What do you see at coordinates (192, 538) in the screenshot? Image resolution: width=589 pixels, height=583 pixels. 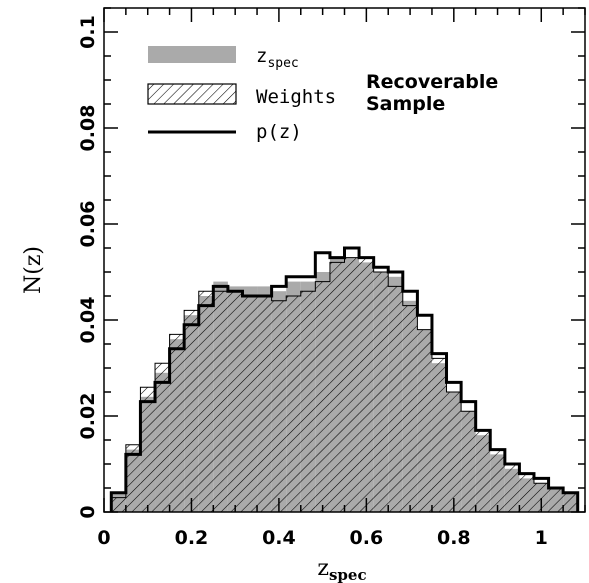 I see `x-tick-label: 0.2` at bounding box center [192, 538].